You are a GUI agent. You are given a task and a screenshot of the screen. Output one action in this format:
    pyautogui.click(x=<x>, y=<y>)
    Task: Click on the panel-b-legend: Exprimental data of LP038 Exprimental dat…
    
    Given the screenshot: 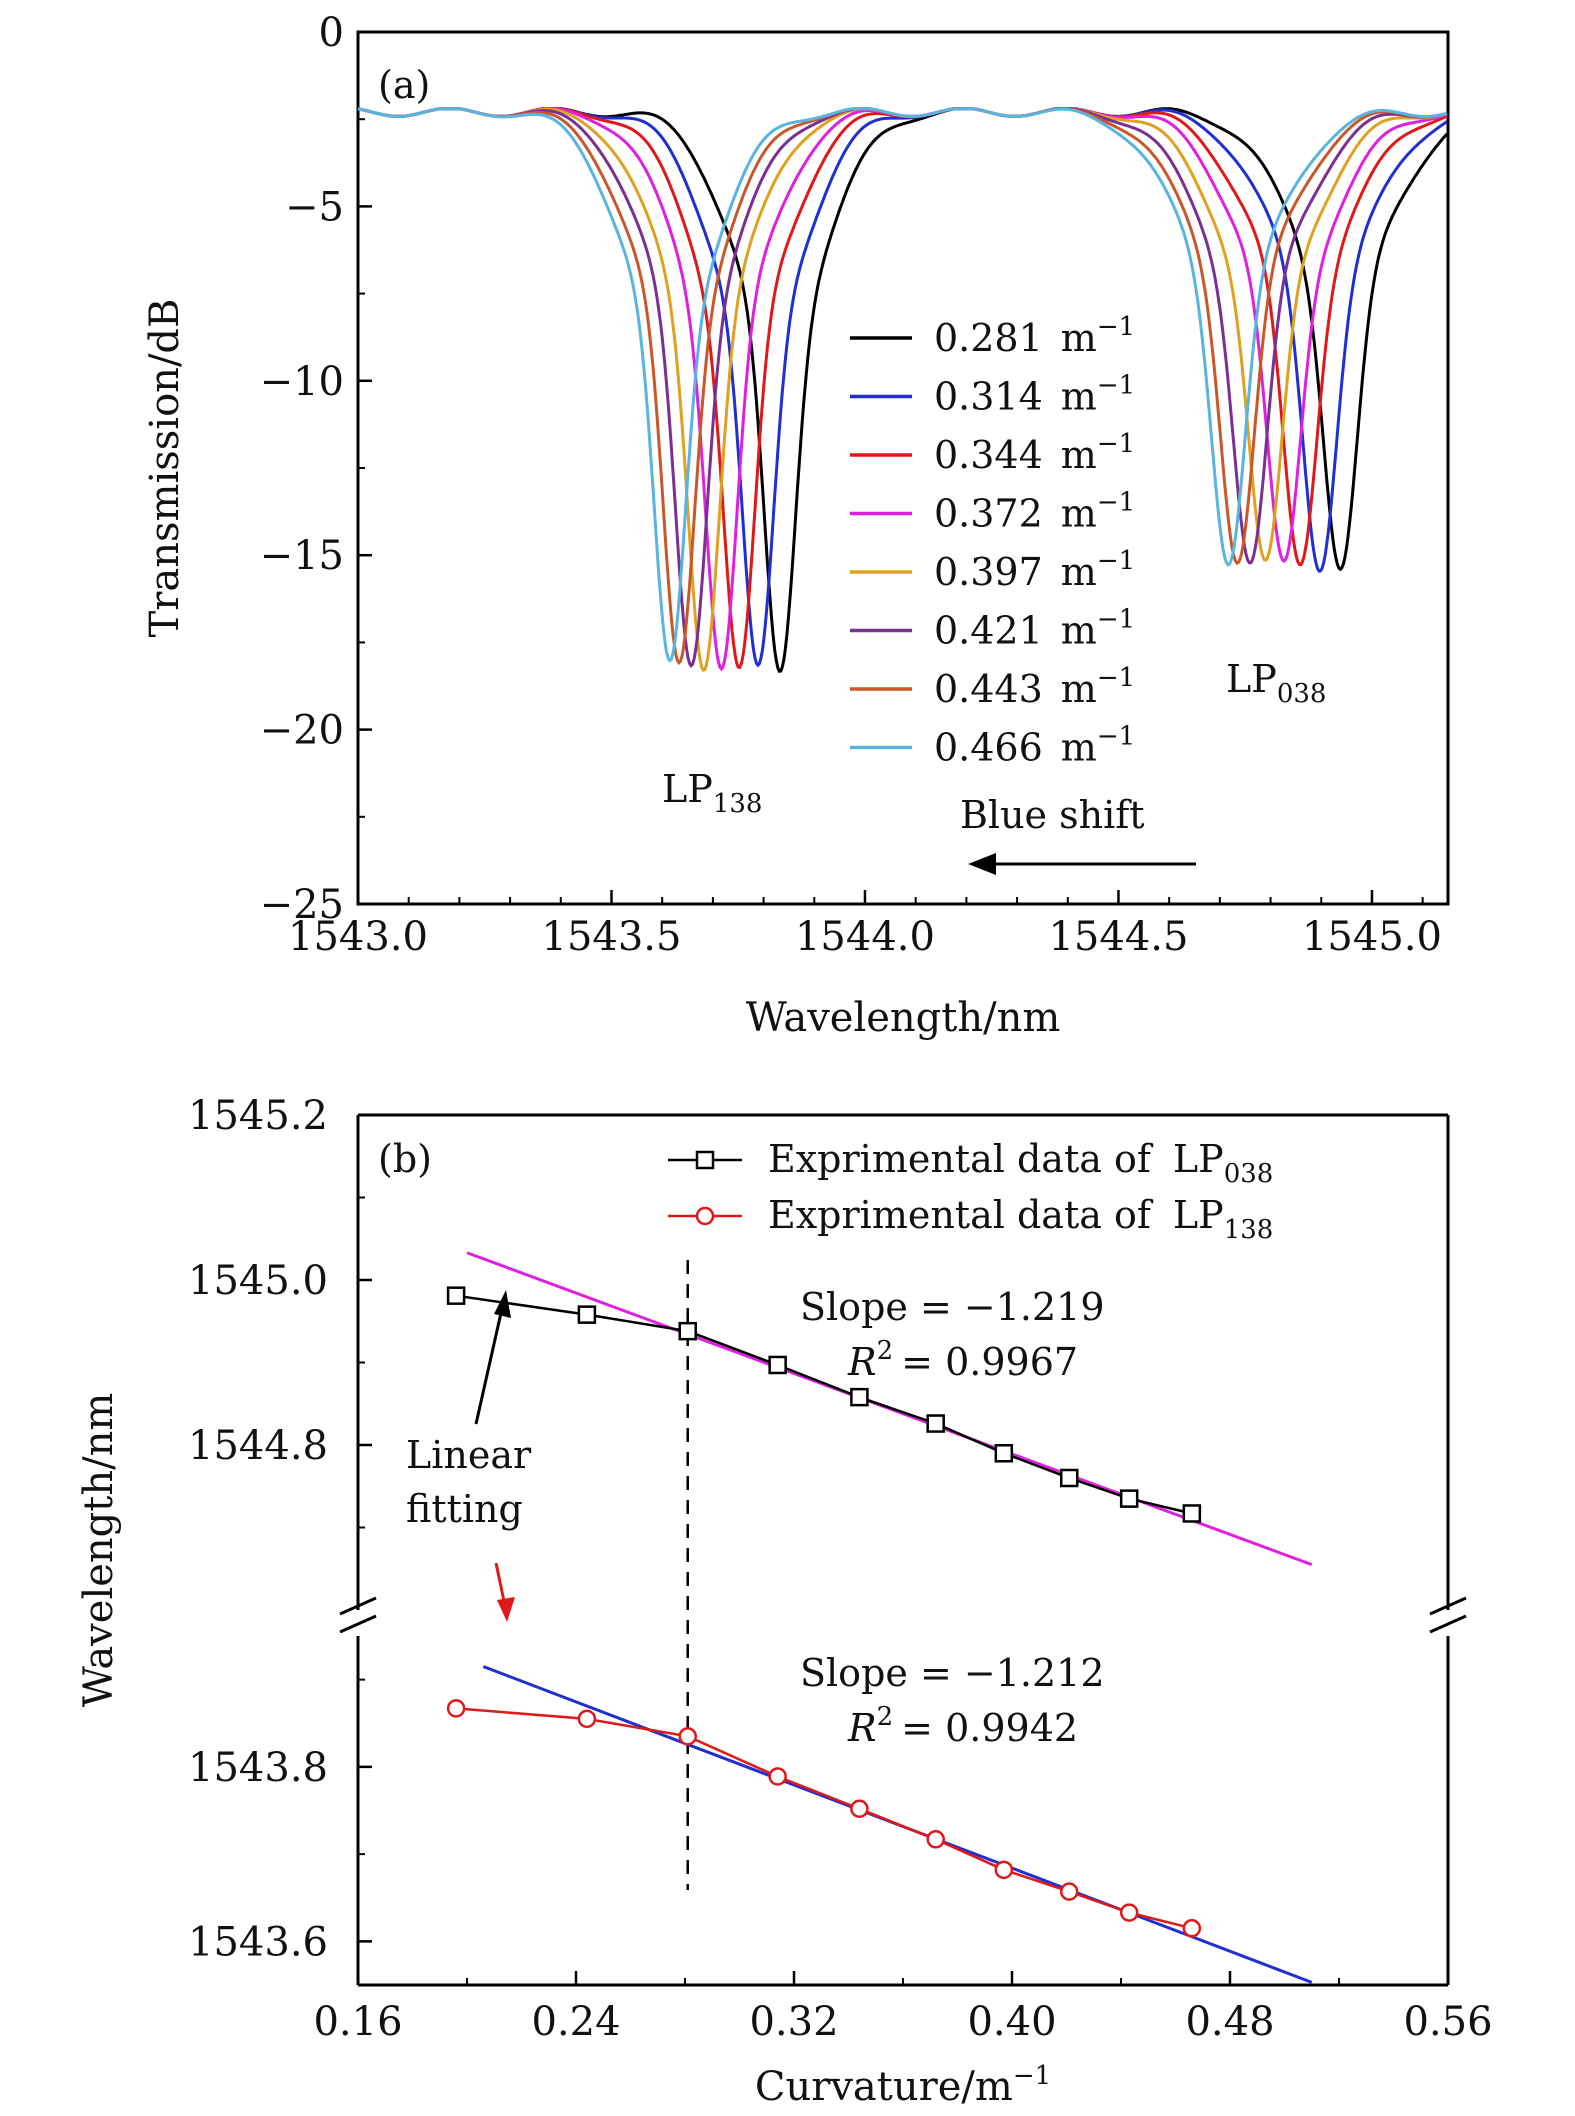 What is the action you would take?
    pyautogui.click(x=970, y=1191)
    